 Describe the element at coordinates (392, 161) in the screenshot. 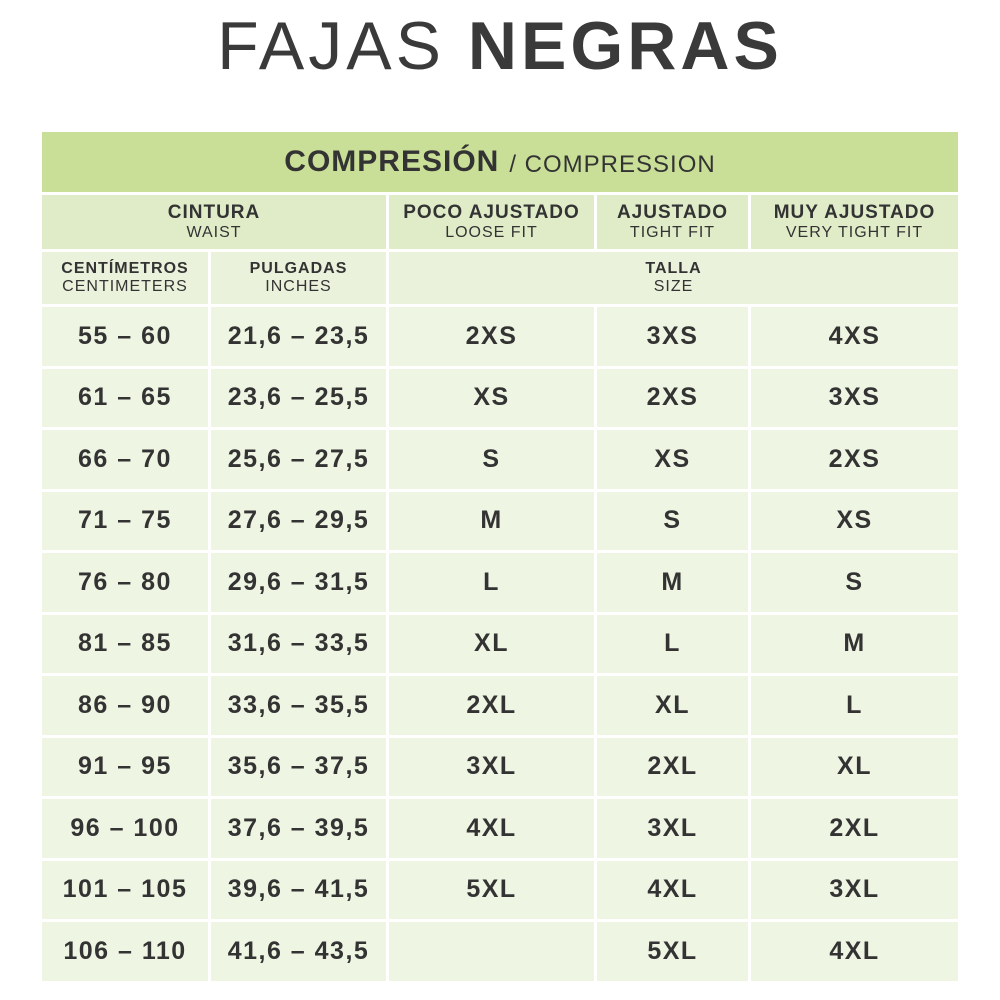

I see `caption-main: COMPRESIÓN` at that location.